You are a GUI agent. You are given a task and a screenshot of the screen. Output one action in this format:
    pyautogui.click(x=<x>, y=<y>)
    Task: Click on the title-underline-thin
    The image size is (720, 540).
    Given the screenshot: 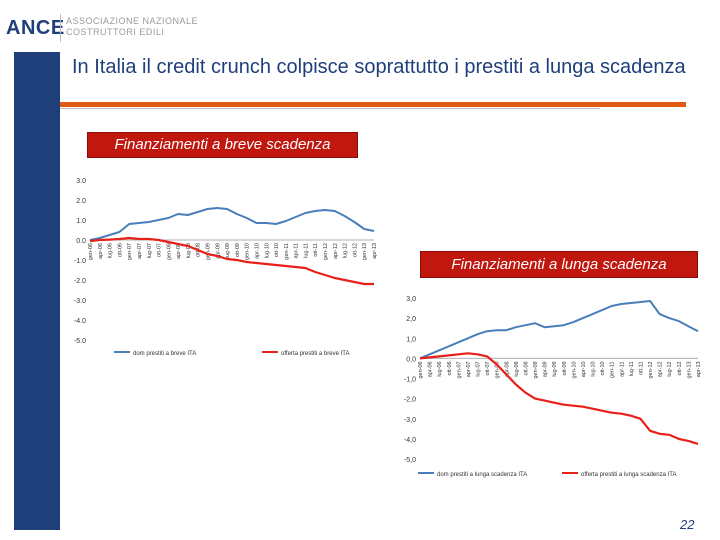 What is the action you would take?
    pyautogui.click(x=330, y=108)
    